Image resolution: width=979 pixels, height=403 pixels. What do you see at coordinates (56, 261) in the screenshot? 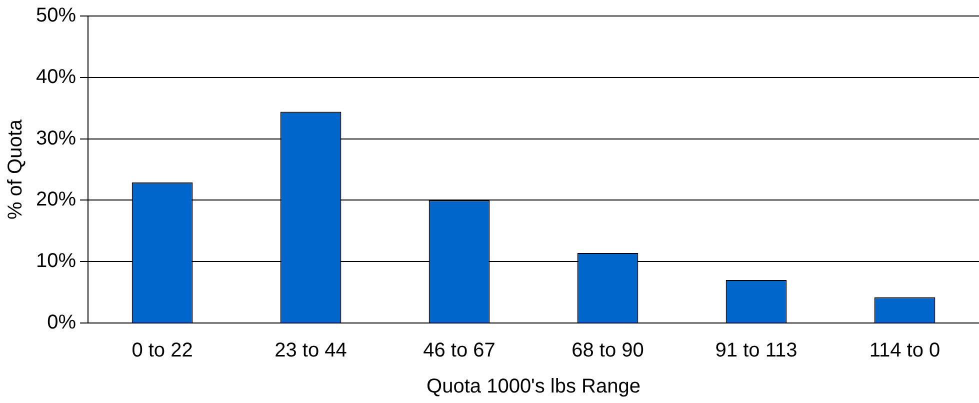
I see `y-tick-label: 10%` at bounding box center [56, 261].